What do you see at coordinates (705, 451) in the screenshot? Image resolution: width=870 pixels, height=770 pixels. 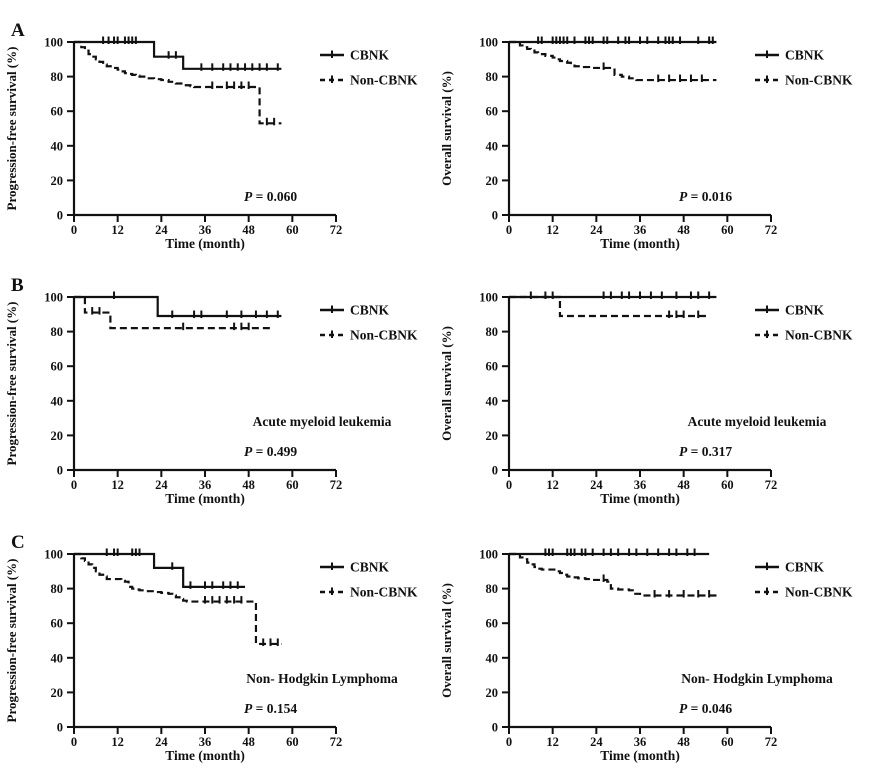 I see `p-value-label: P = 0.317` at bounding box center [705, 451].